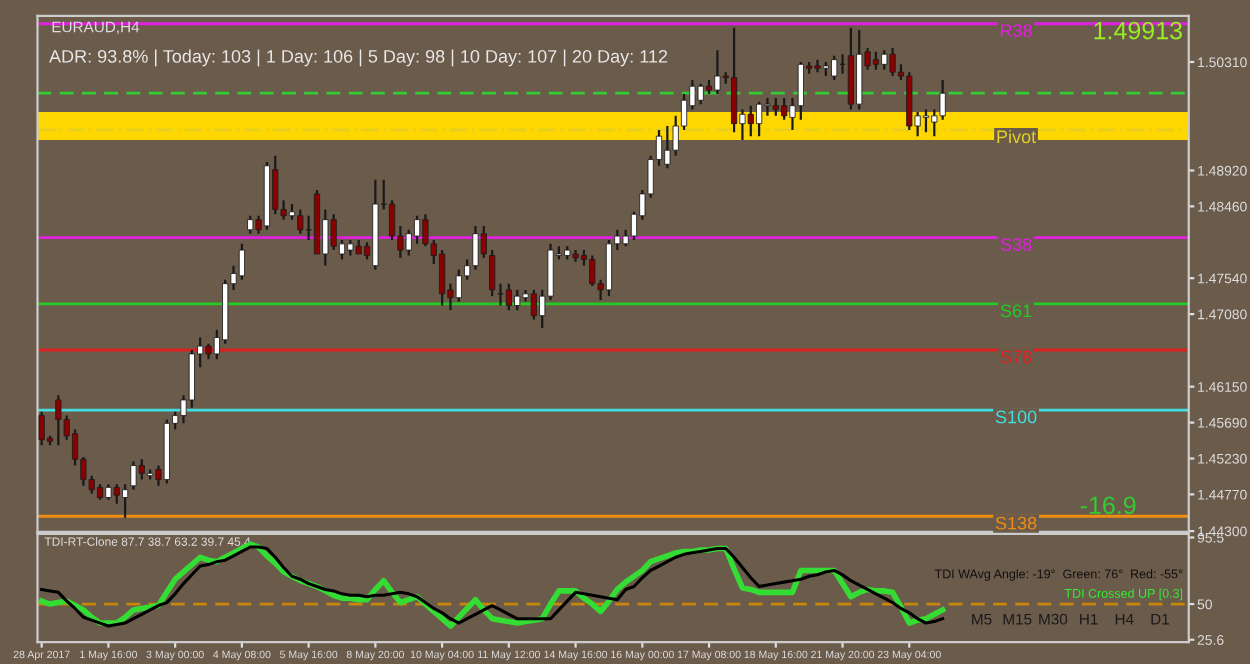 Image resolution: width=1250 pixels, height=664 pixels. Describe the element at coordinates (358, 58) in the screenshot. I see `annotation: ADR: 93.8% | Today: 103 | 1 Day: 106 | 5 Day: 98 | 10 Day: 107 | 20 Day: 112` at that location.